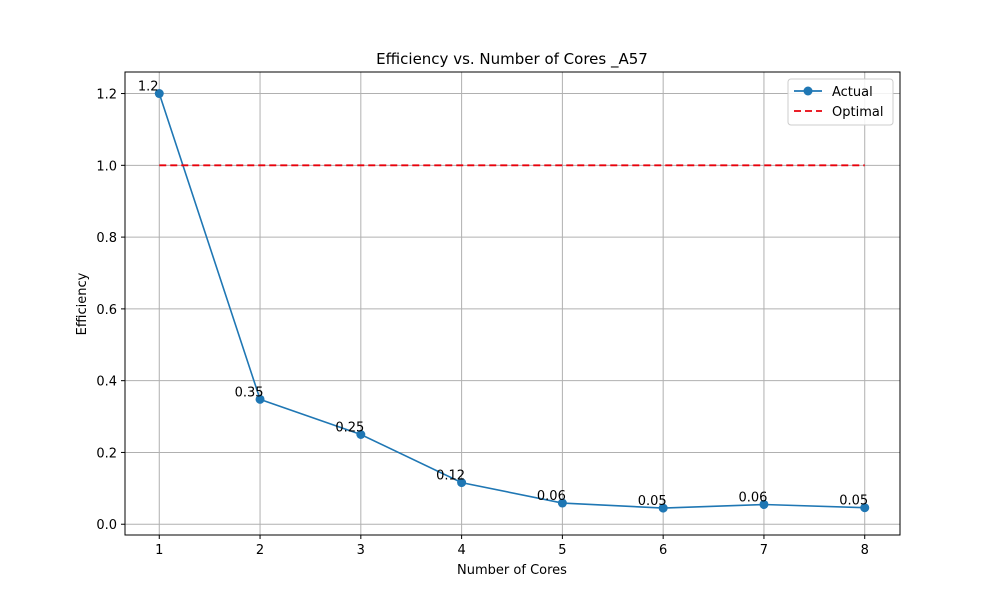  Describe the element at coordinates (852, 92) in the screenshot. I see `legend-label-actual: Actual` at that location.